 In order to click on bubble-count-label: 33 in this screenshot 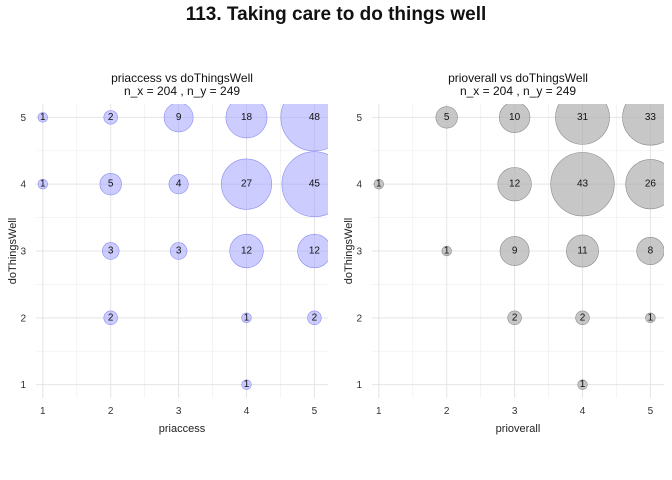, I will do `click(651, 117)`.